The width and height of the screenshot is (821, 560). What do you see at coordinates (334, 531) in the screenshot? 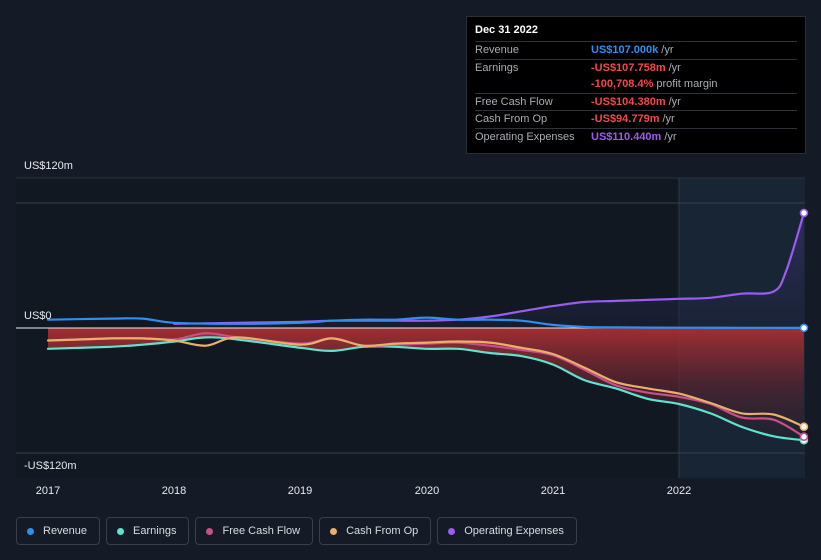
I see `cash-from-op-dot-icon` at bounding box center [334, 531].